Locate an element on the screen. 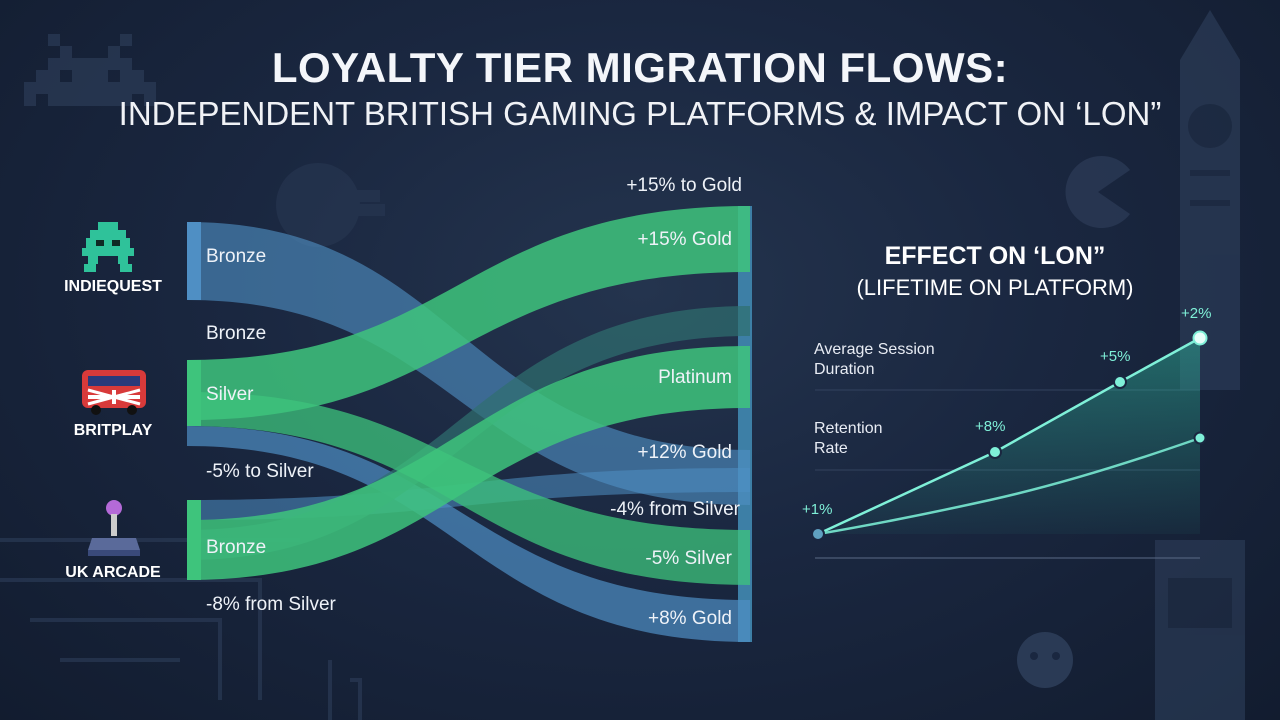 This screenshot has height=720, width=1280. target-label-minus4-from-silver: -4% from Silver is located at coordinates (675, 509).